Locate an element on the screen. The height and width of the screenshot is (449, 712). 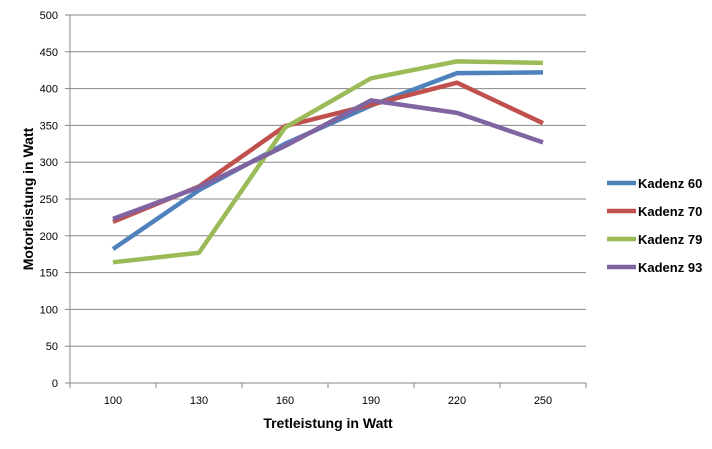
y-tick-label: 350 is located at coordinates (49, 126).